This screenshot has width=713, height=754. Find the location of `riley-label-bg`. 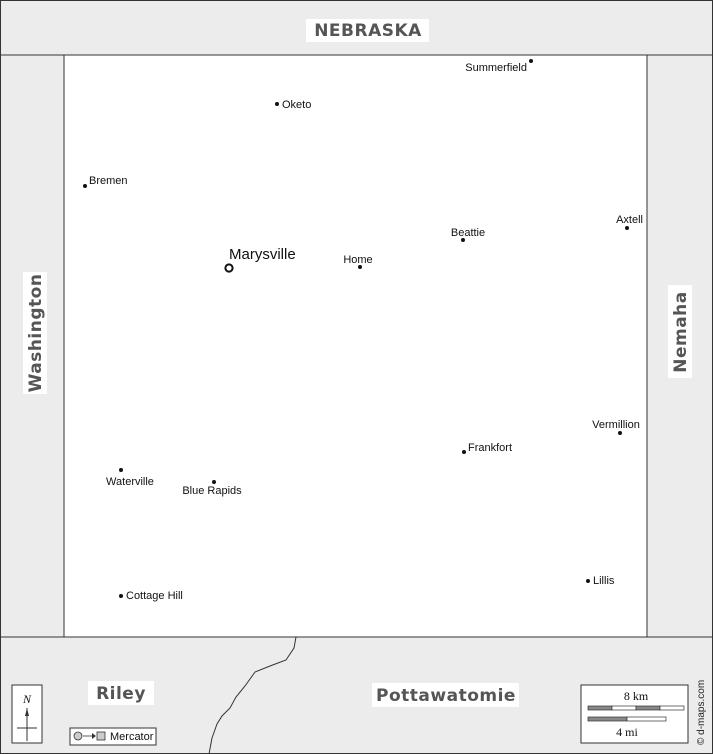

riley-label-bg is located at coordinates (121, 693).